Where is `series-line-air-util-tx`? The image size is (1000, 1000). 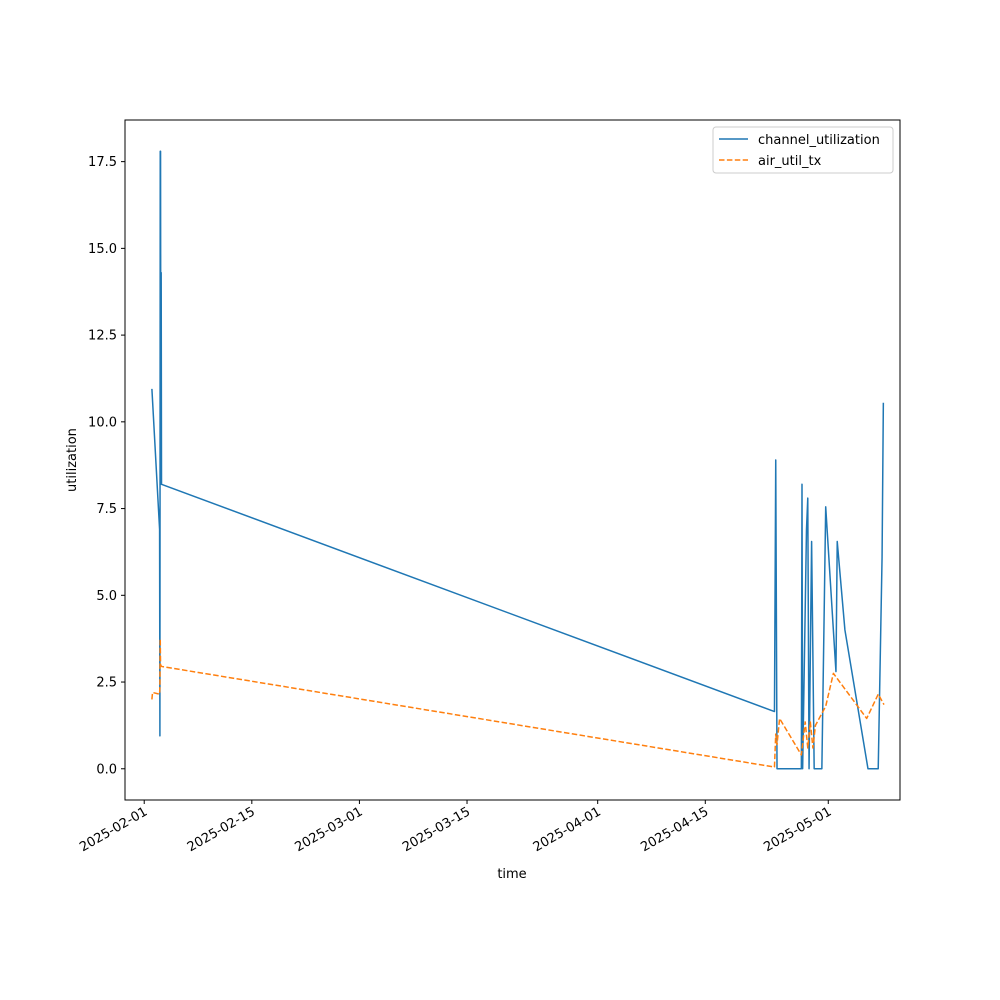 series-line-air-util-tx is located at coordinates (518, 702).